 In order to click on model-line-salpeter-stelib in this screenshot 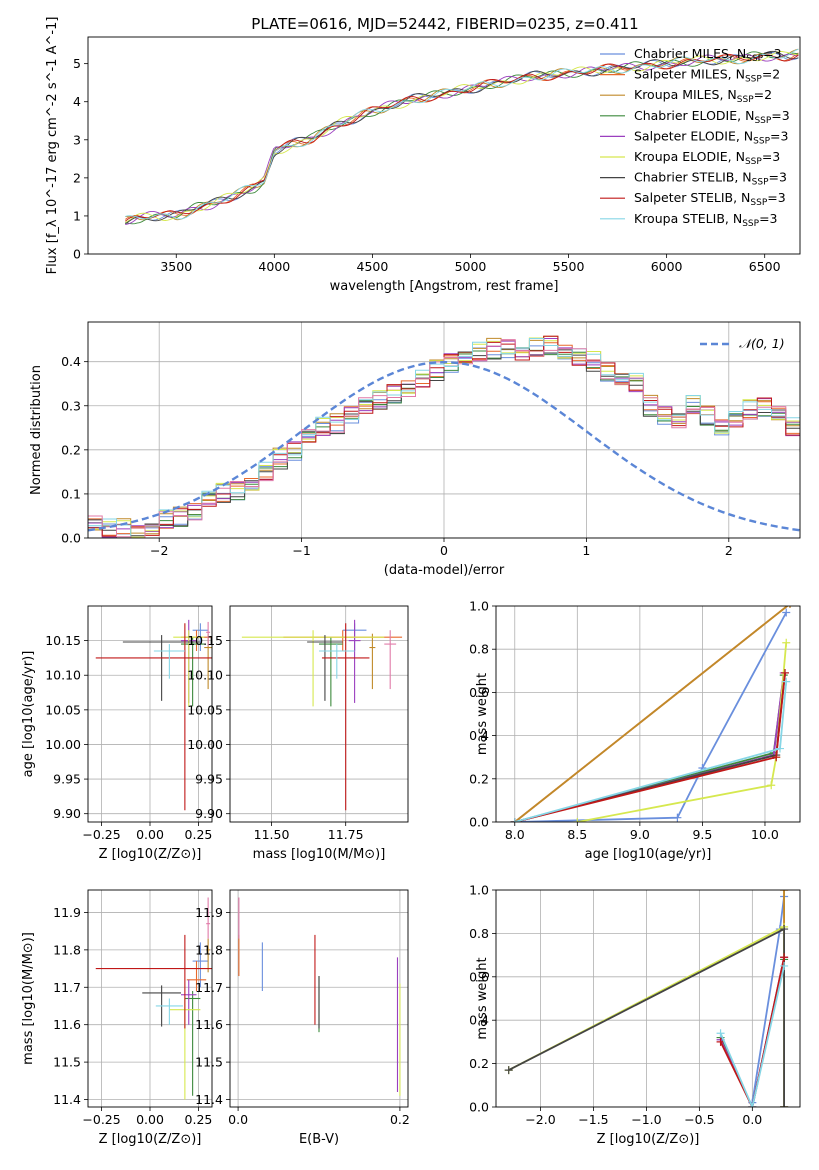, I will do `click(462, 137)`.